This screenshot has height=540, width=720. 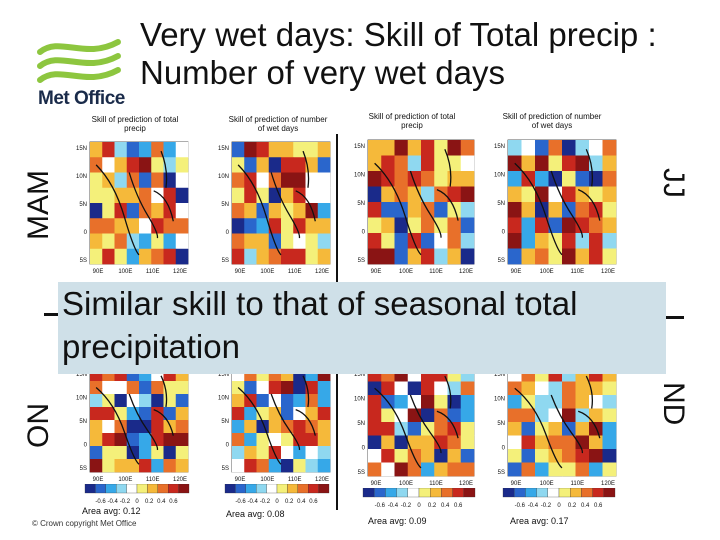 I want to click on skill-map-nd-total: 15N 10N 5N 0 5S 90E 100E 110E 120E, so click(x=414, y=427).